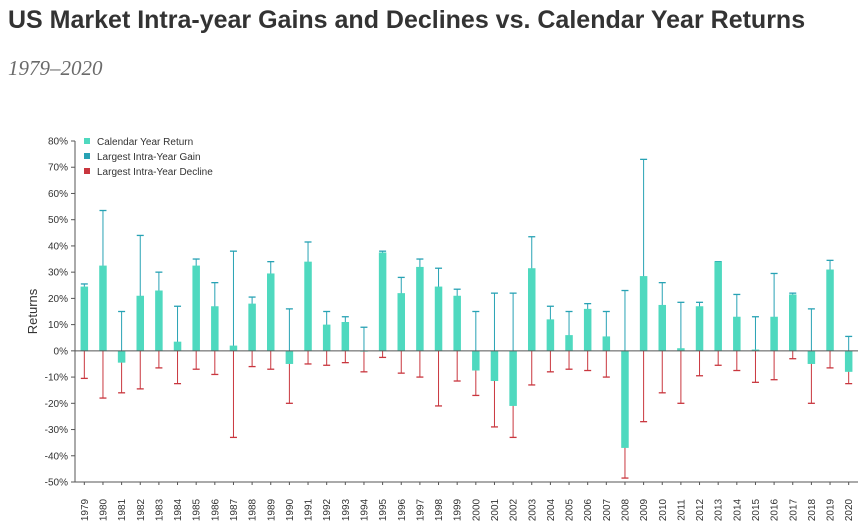  What do you see at coordinates (309, 509) in the screenshot?
I see `x-tick-label: 1991` at bounding box center [309, 509].